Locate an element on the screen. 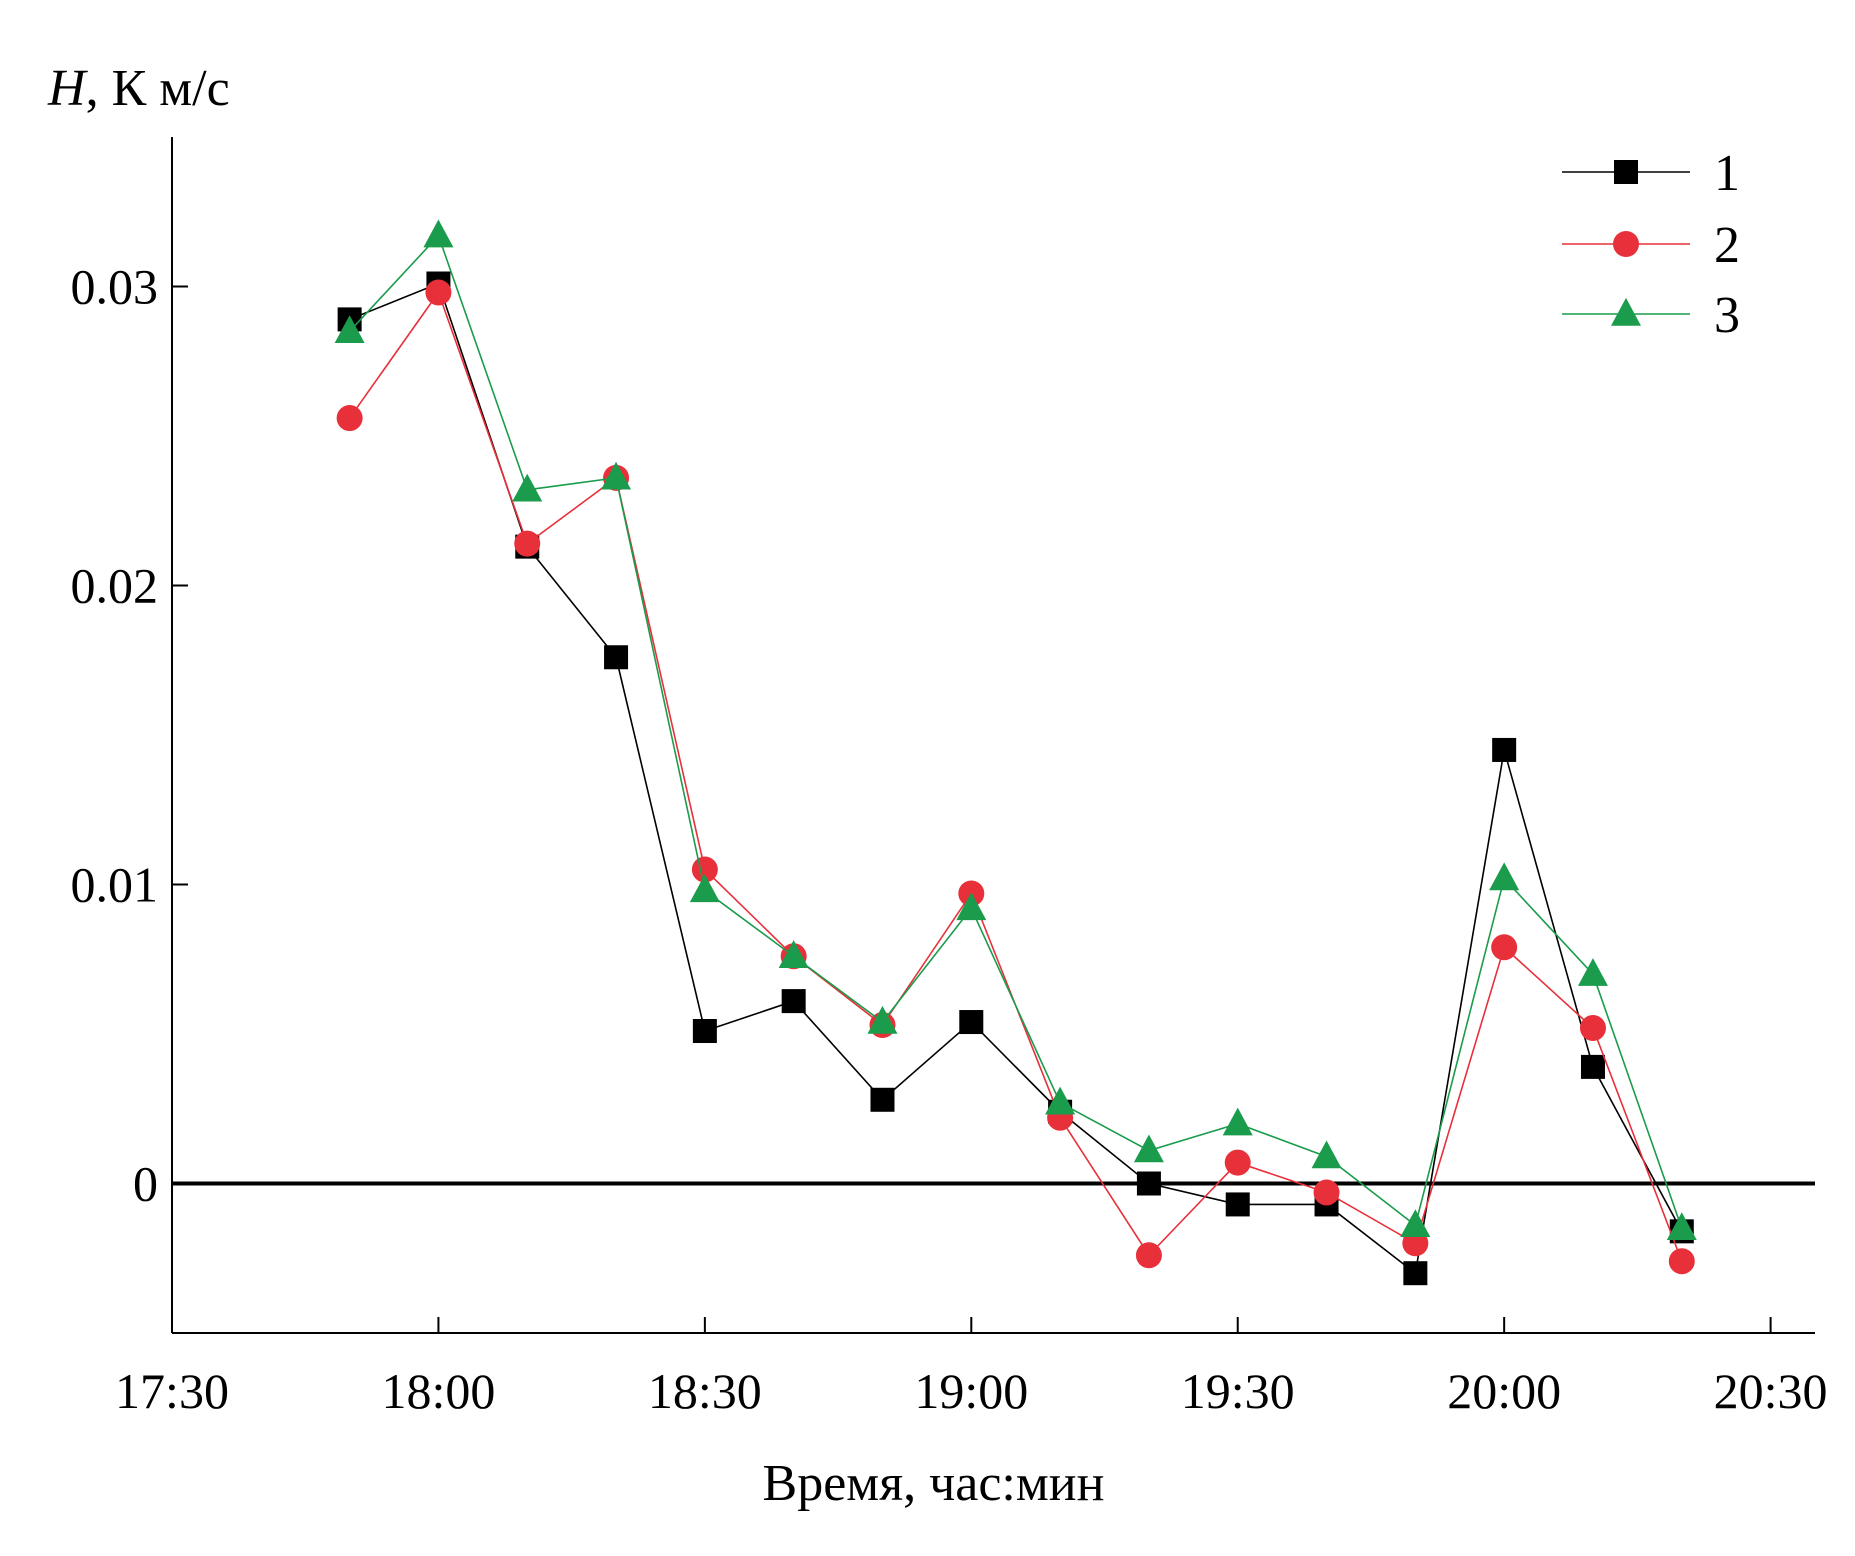  legend-item-3: 3 is located at coordinates (1651, 315).